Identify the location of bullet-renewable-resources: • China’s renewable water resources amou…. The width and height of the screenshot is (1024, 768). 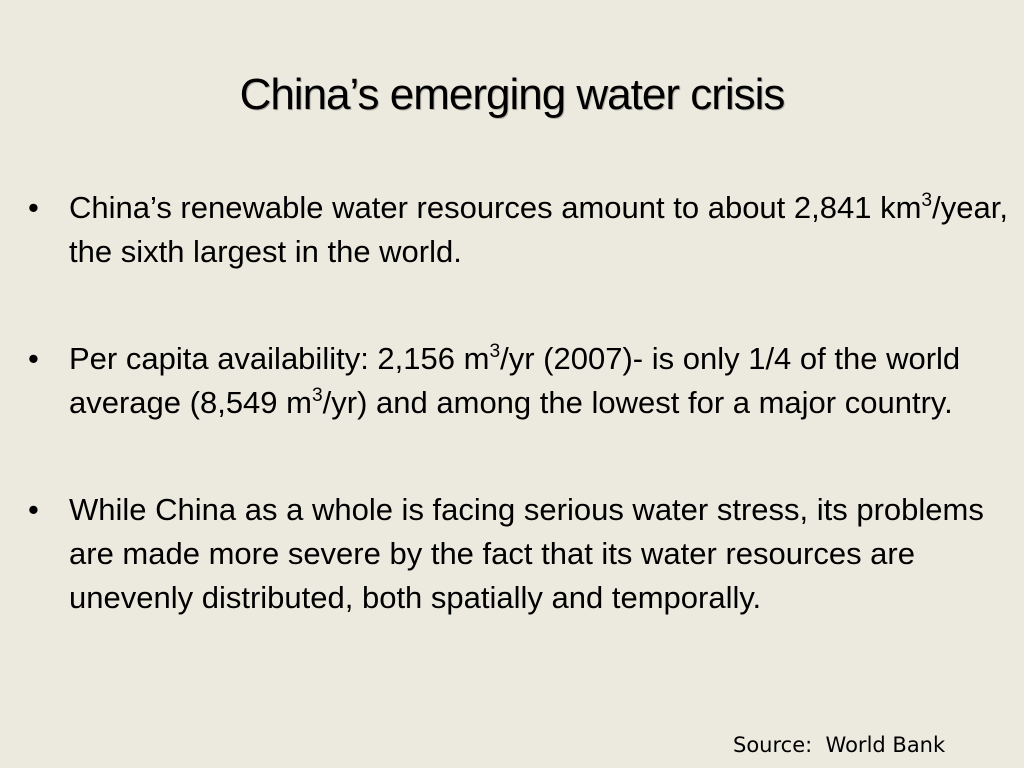
(523, 230).